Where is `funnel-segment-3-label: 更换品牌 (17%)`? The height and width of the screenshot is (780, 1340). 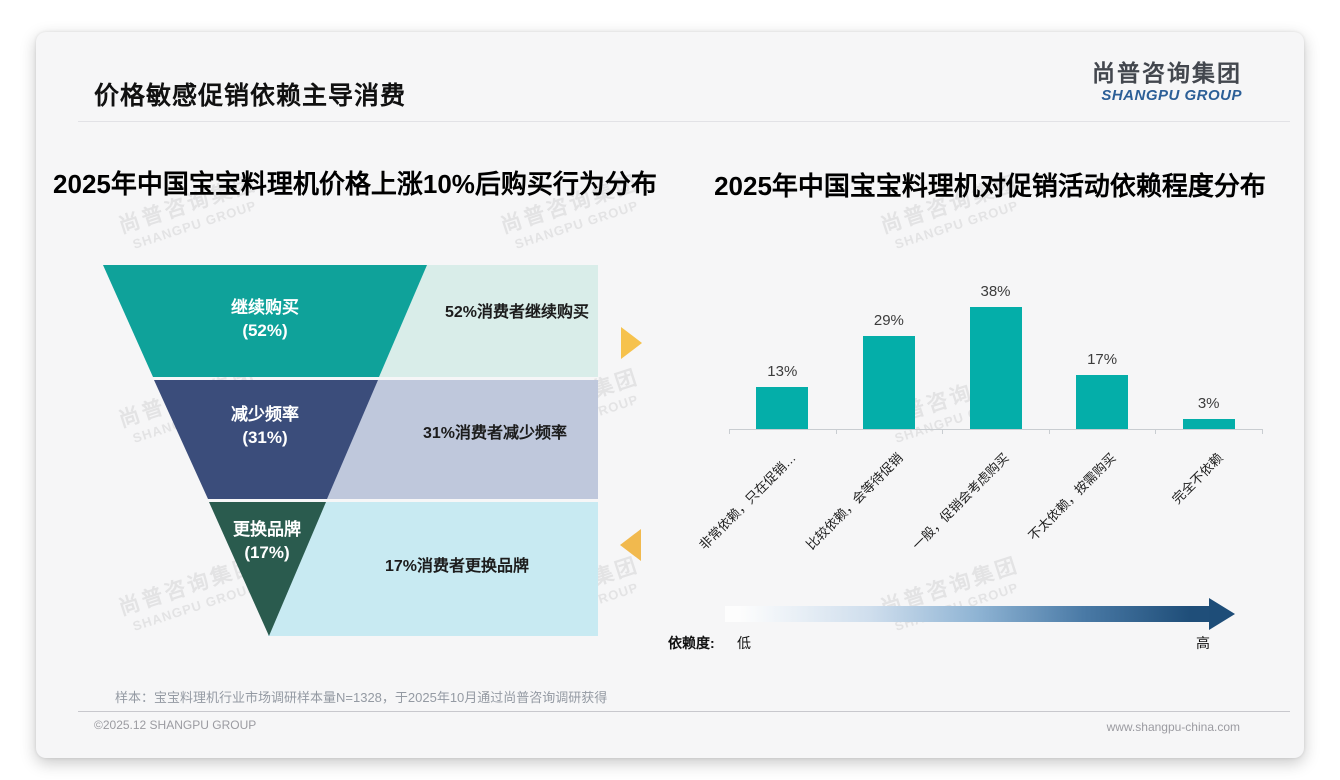 funnel-segment-3-label: 更换品牌 (17%) is located at coordinates (267, 541).